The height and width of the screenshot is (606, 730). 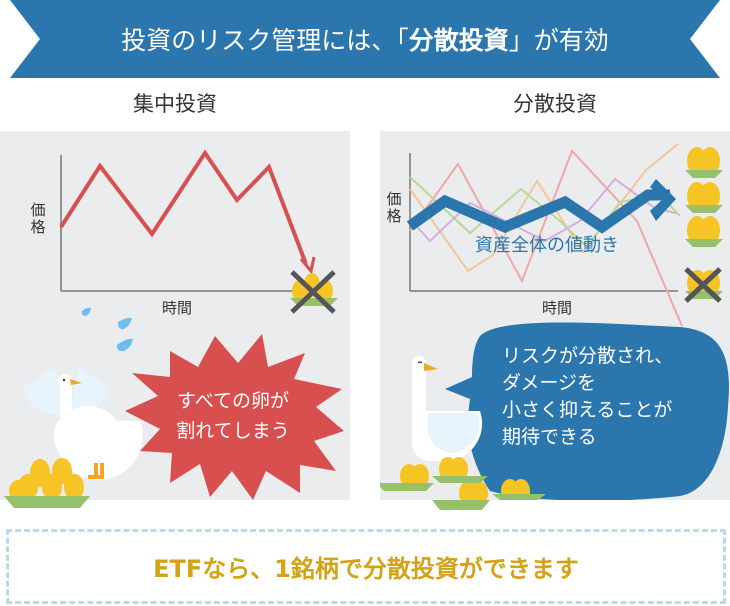 I want to click on total-asset-movement-label: 資産全体の値動き, so click(x=547, y=245).